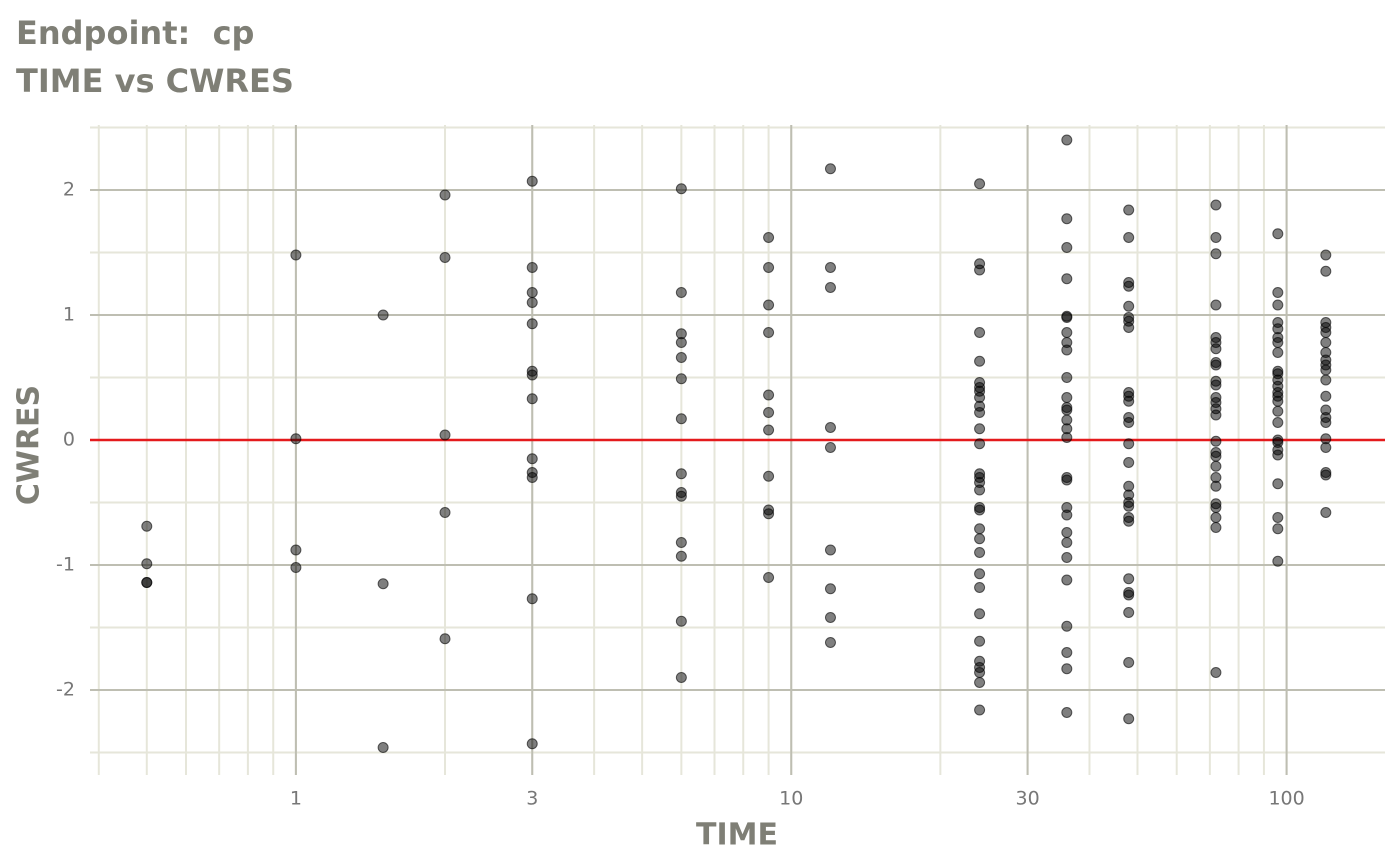 This screenshot has width=1400, height=865. What do you see at coordinates (737, 835) in the screenshot?
I see `x-axis-title: TIME` at bounding box center [737, 835].